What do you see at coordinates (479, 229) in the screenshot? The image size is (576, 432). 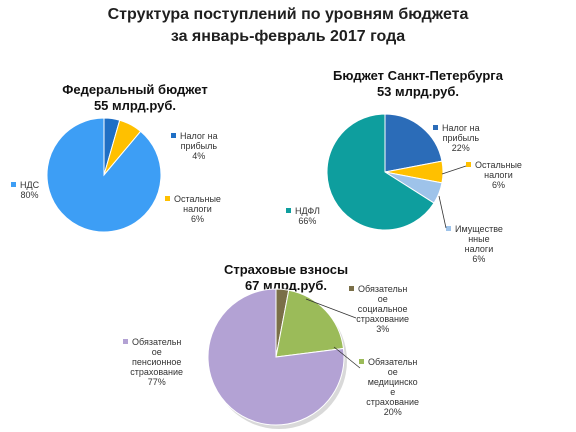 I see `slice-category-label: Имуществе` at bounding box center [479, 229].